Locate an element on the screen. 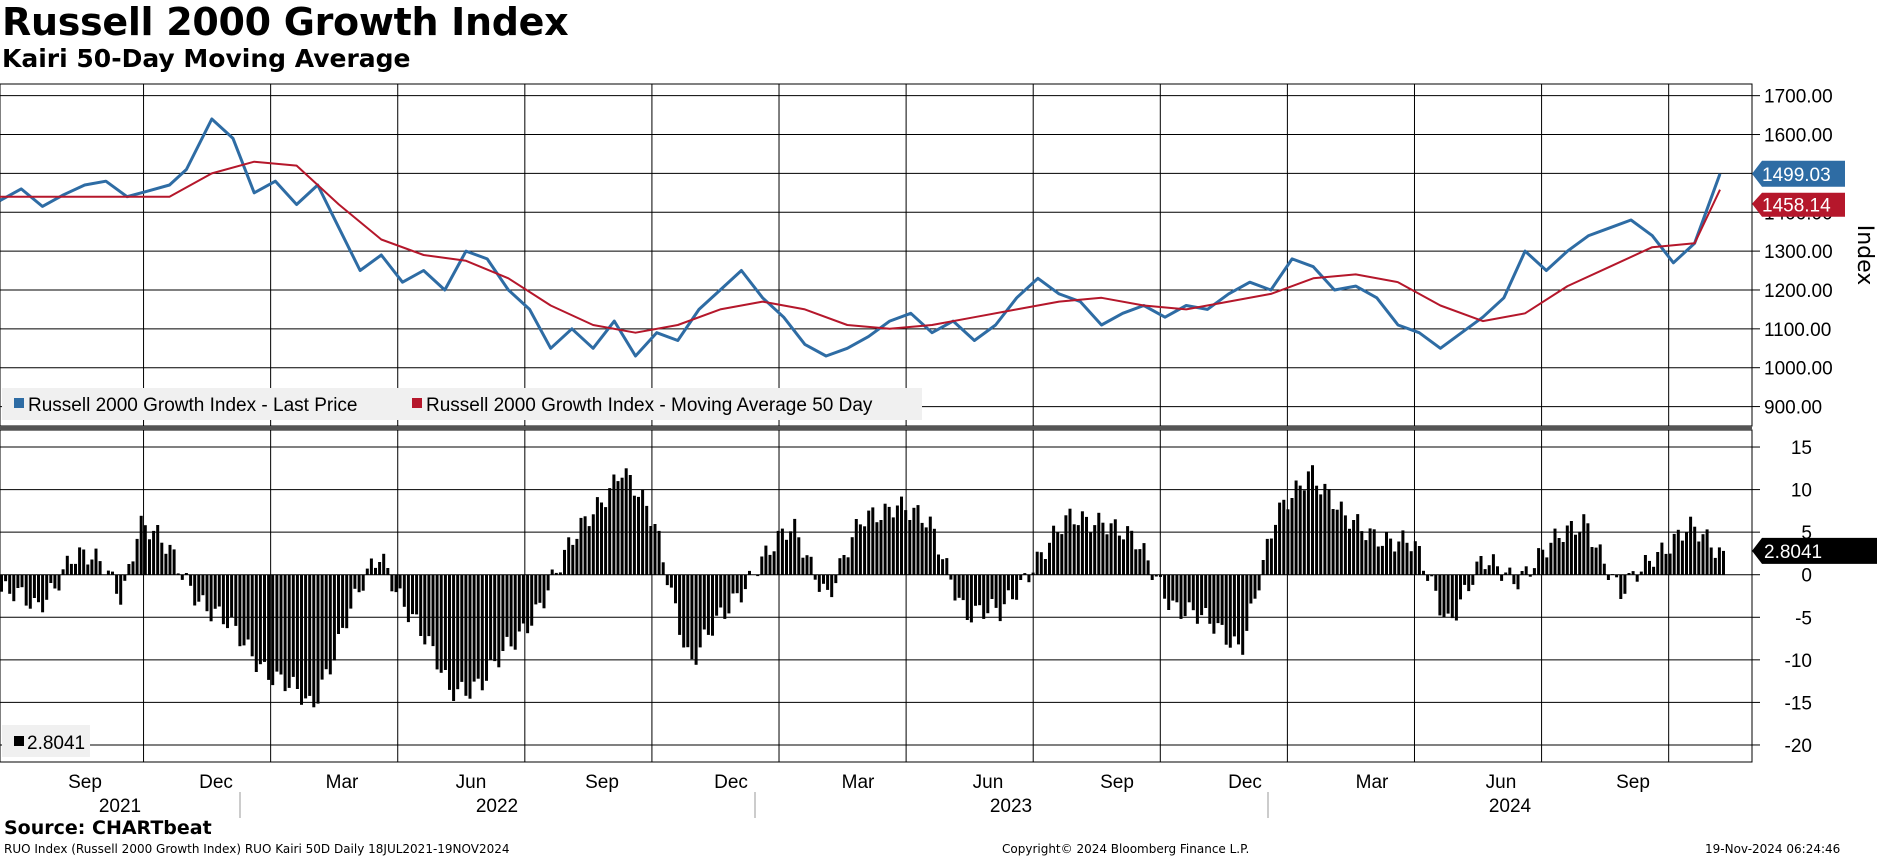 The height and width of the screenshot is (859, 1877). kairi-ytick-label: -5 is located at coordinates (1803, 618).